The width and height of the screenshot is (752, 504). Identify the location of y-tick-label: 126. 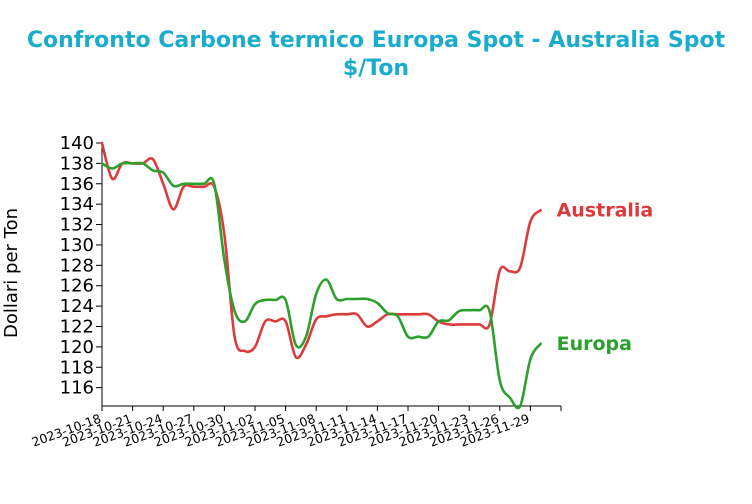
(77, 286).